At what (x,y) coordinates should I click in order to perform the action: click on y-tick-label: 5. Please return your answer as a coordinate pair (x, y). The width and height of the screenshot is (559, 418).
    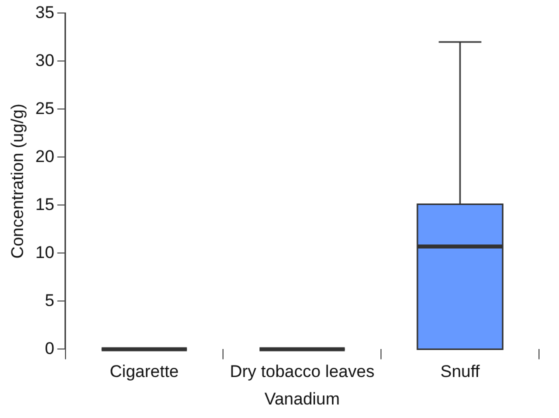
    Looking at the image, I should click on (49, 300).